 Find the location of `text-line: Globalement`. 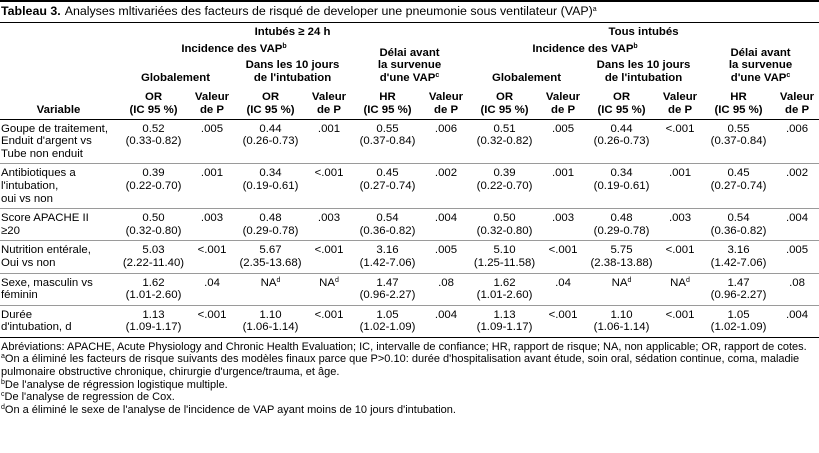

text-line: Globalement is located at coordinates (175, 77).